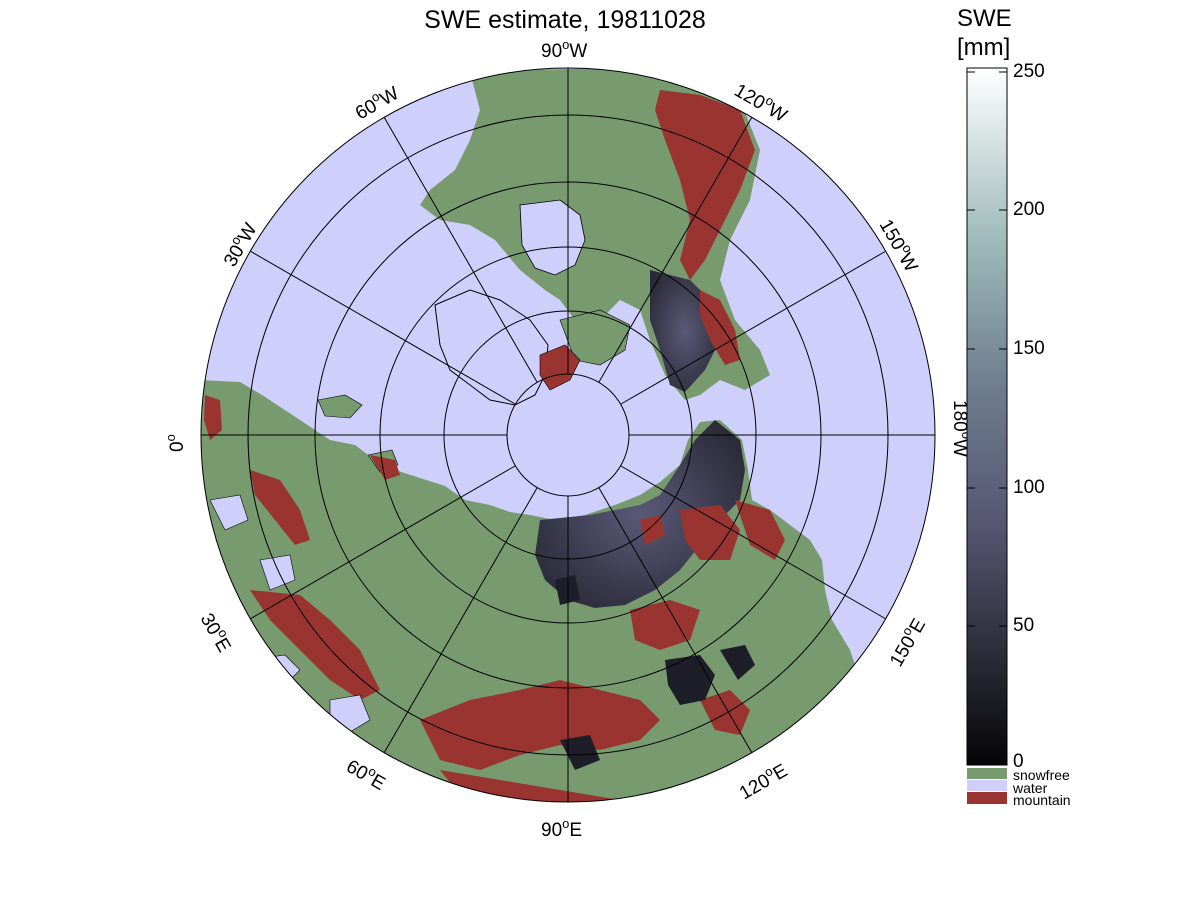 The height and width of the screenshot is (901, 1201). I want to click on colorbar-tick-50: 50, so click(1023, 625).